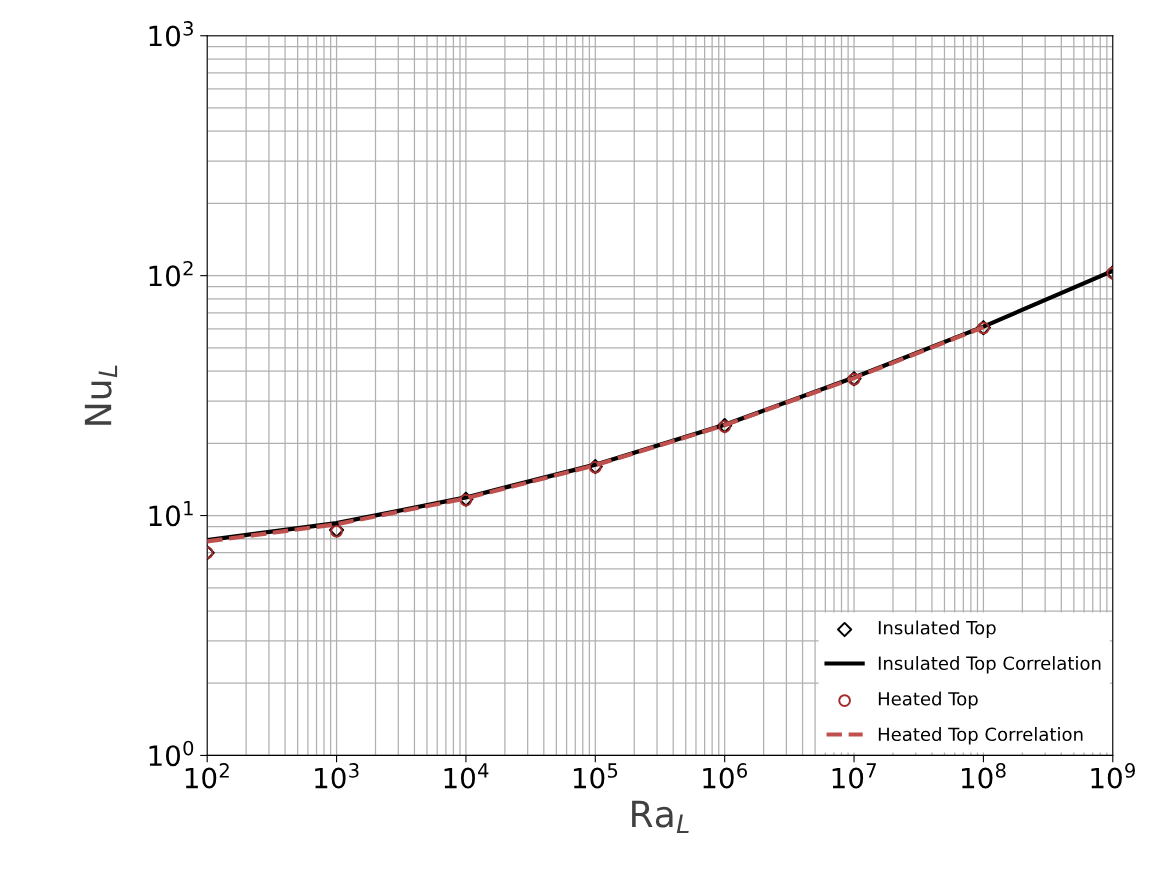 This screenshot has height=894, width=1164. I want to click on x-tick-label: 10$^{8}$, so click(984, 776).